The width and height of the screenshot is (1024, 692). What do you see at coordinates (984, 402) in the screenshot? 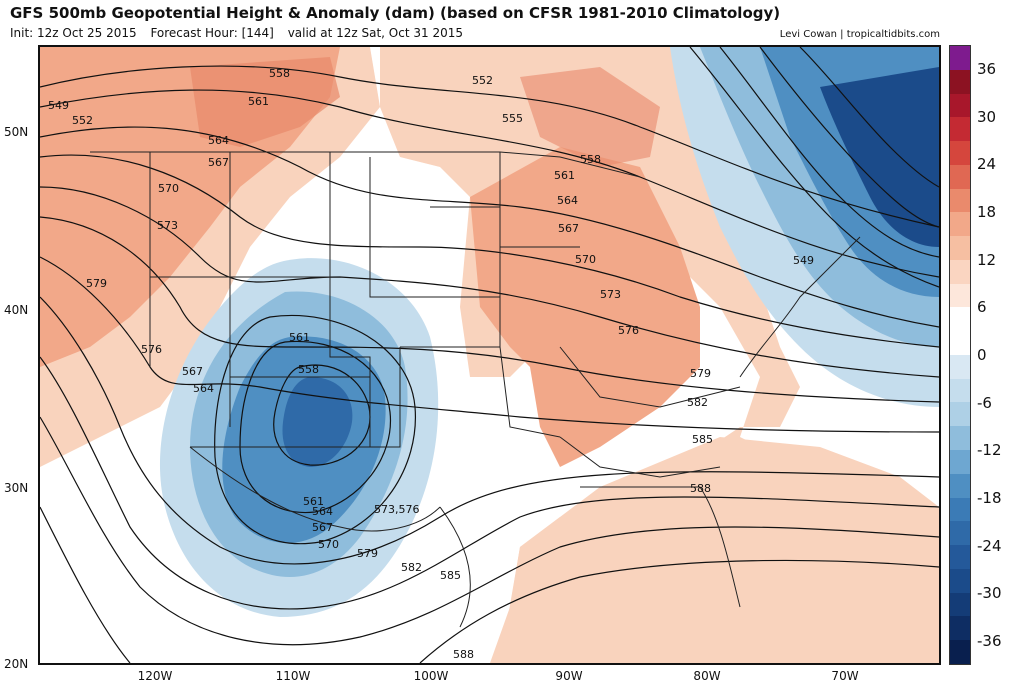
I see `colorbar-tick-label: -6` at bounding box center [984, 402].